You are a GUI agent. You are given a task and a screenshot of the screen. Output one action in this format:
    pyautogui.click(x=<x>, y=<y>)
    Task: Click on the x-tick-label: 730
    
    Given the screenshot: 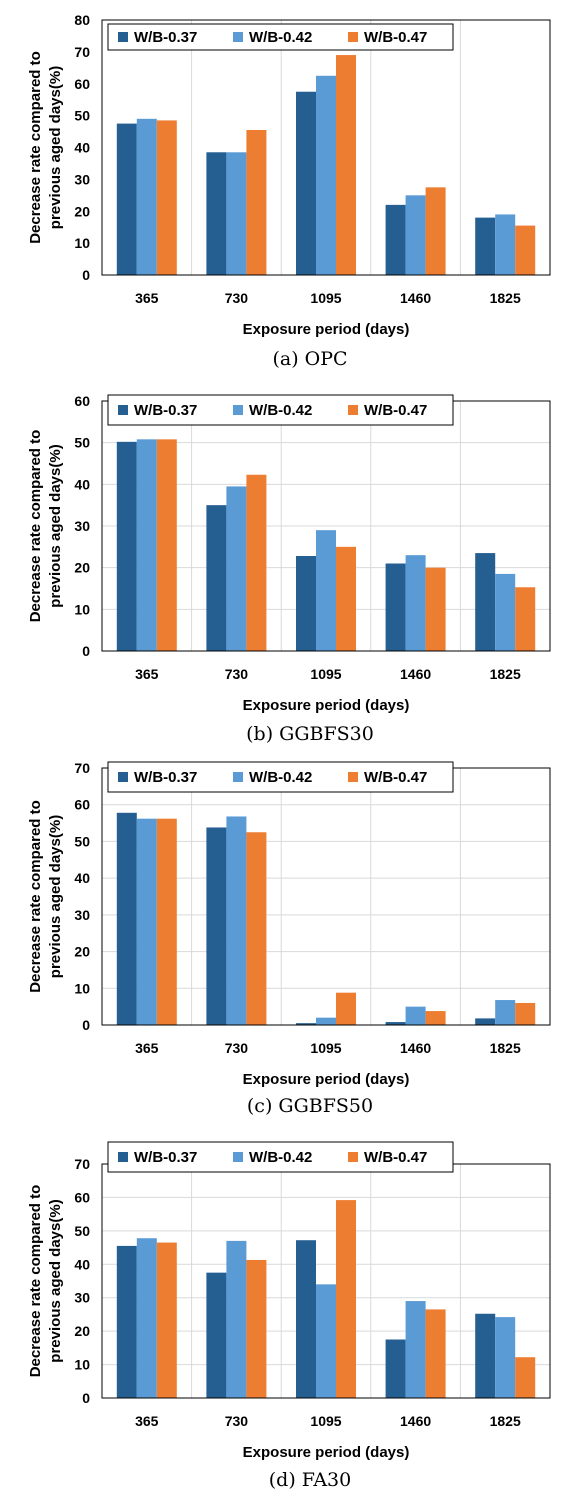 What is the action you would take?
    pyautogui.click(x=237, y=1048)
    